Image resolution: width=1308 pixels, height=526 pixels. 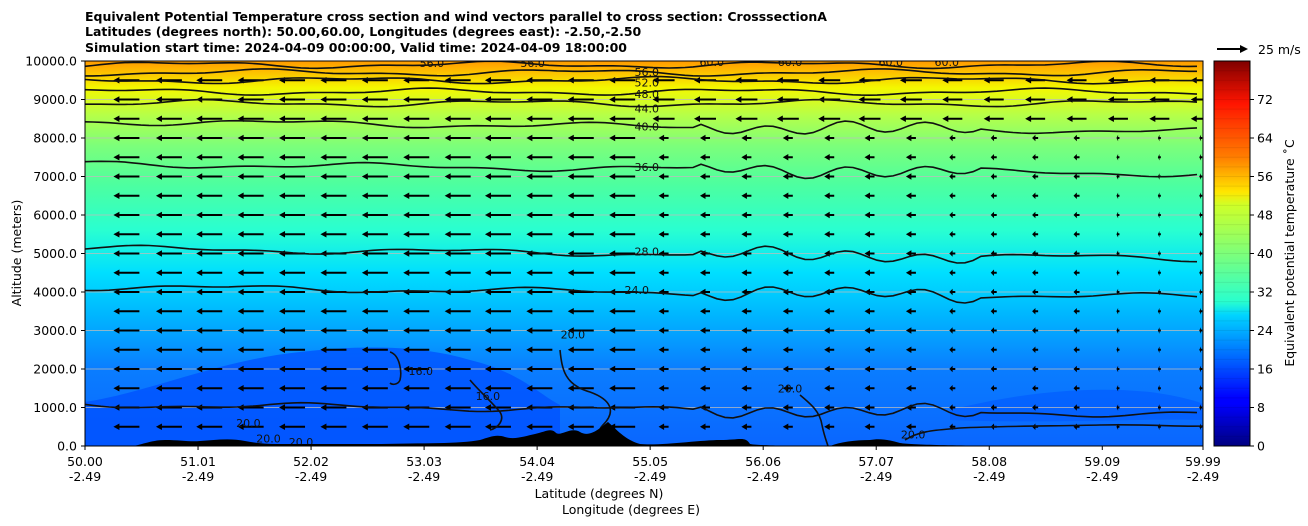 I want to click on colorbar-ticks: 0 8 16 24 32 40 48 56 64 72, so click(x=1261, y=273).